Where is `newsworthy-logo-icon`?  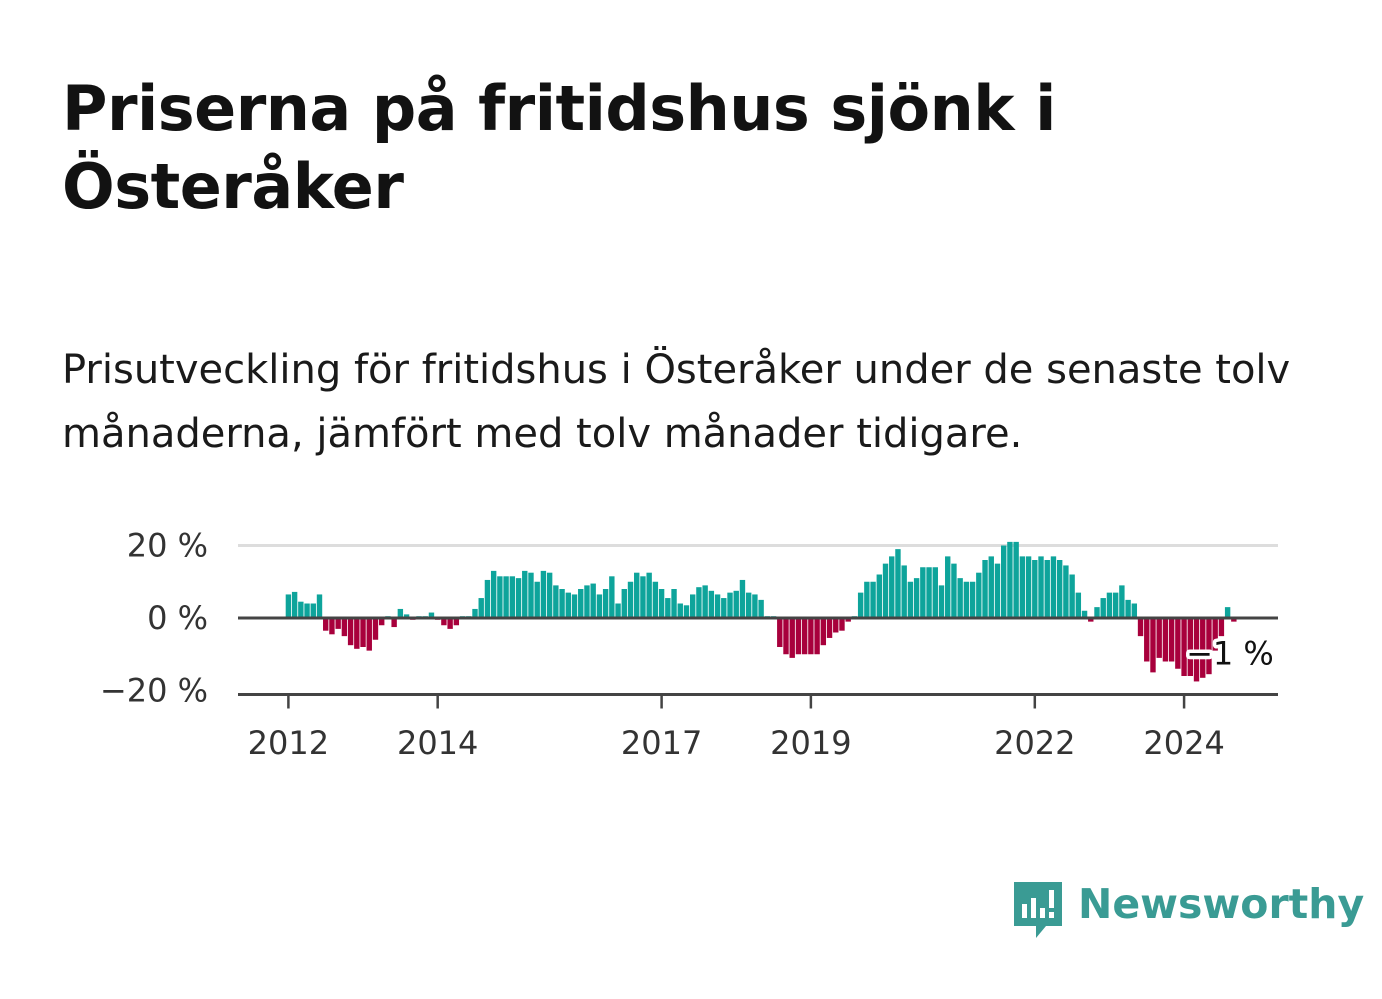 newsworthy-logo-icon is located at coordinates (1038, 910).